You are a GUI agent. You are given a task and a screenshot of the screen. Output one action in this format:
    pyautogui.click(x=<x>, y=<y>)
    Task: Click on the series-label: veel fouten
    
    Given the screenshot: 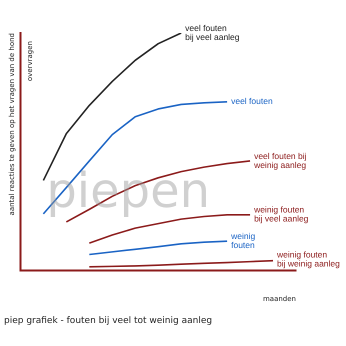 What is the action you would take?
    pyautogui.click(x=252, y=101)
    